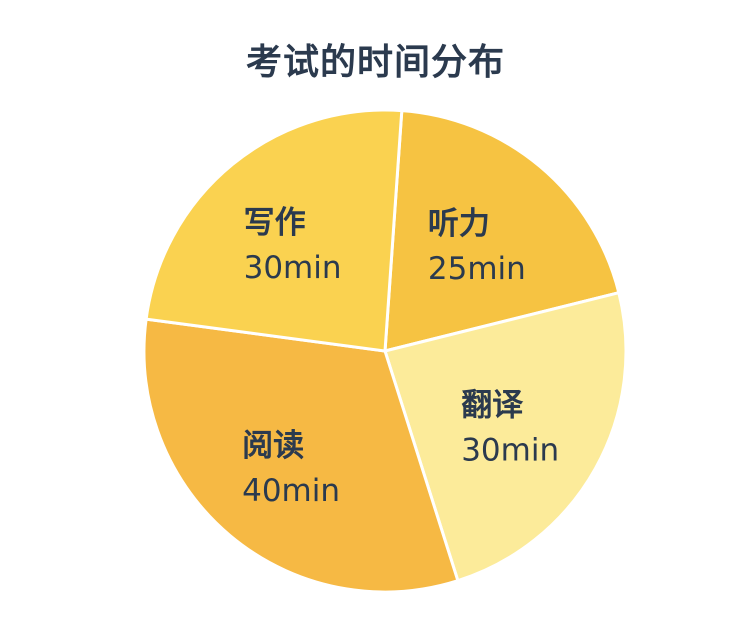  I want to click on slice-label-4: 写作, so click(275, 223).